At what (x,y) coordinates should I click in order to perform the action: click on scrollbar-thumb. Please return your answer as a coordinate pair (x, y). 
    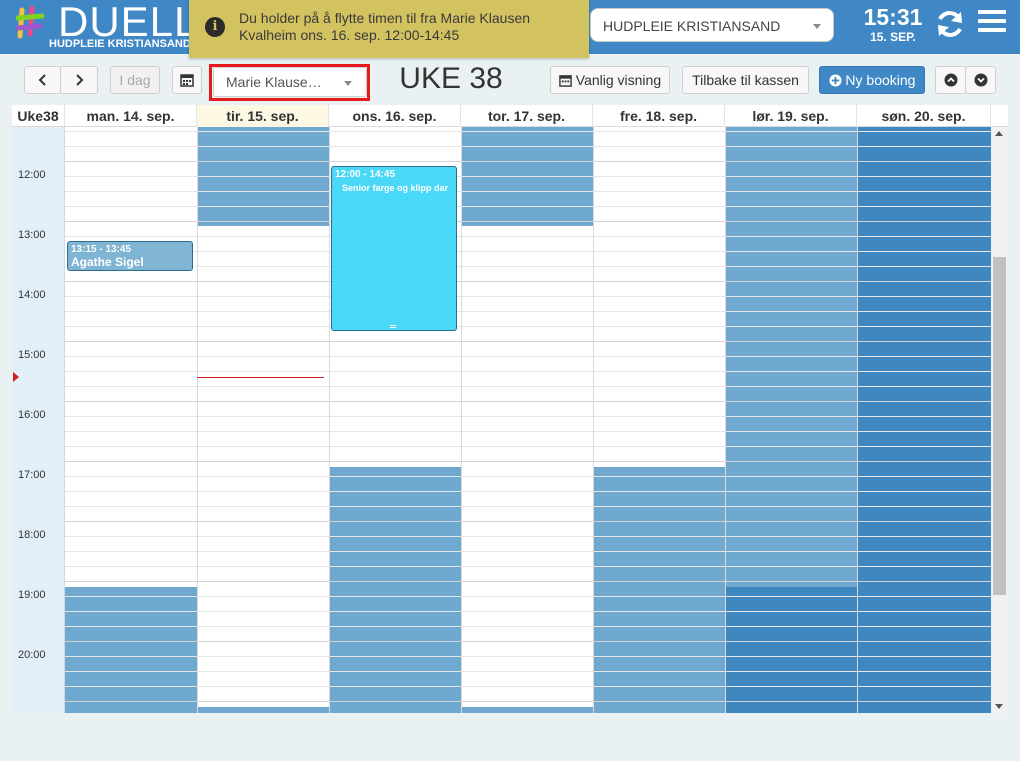
    Looking at the image, I should click on (999, 426).